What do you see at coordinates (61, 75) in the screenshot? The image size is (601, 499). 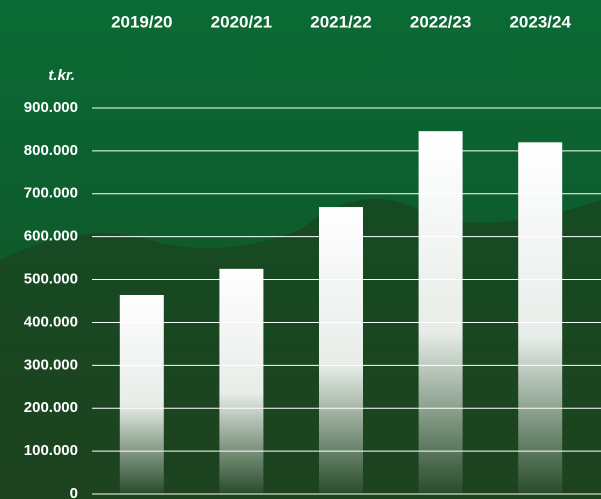 I see `unit-label: t.kr.` at bounding box center [61, 75].